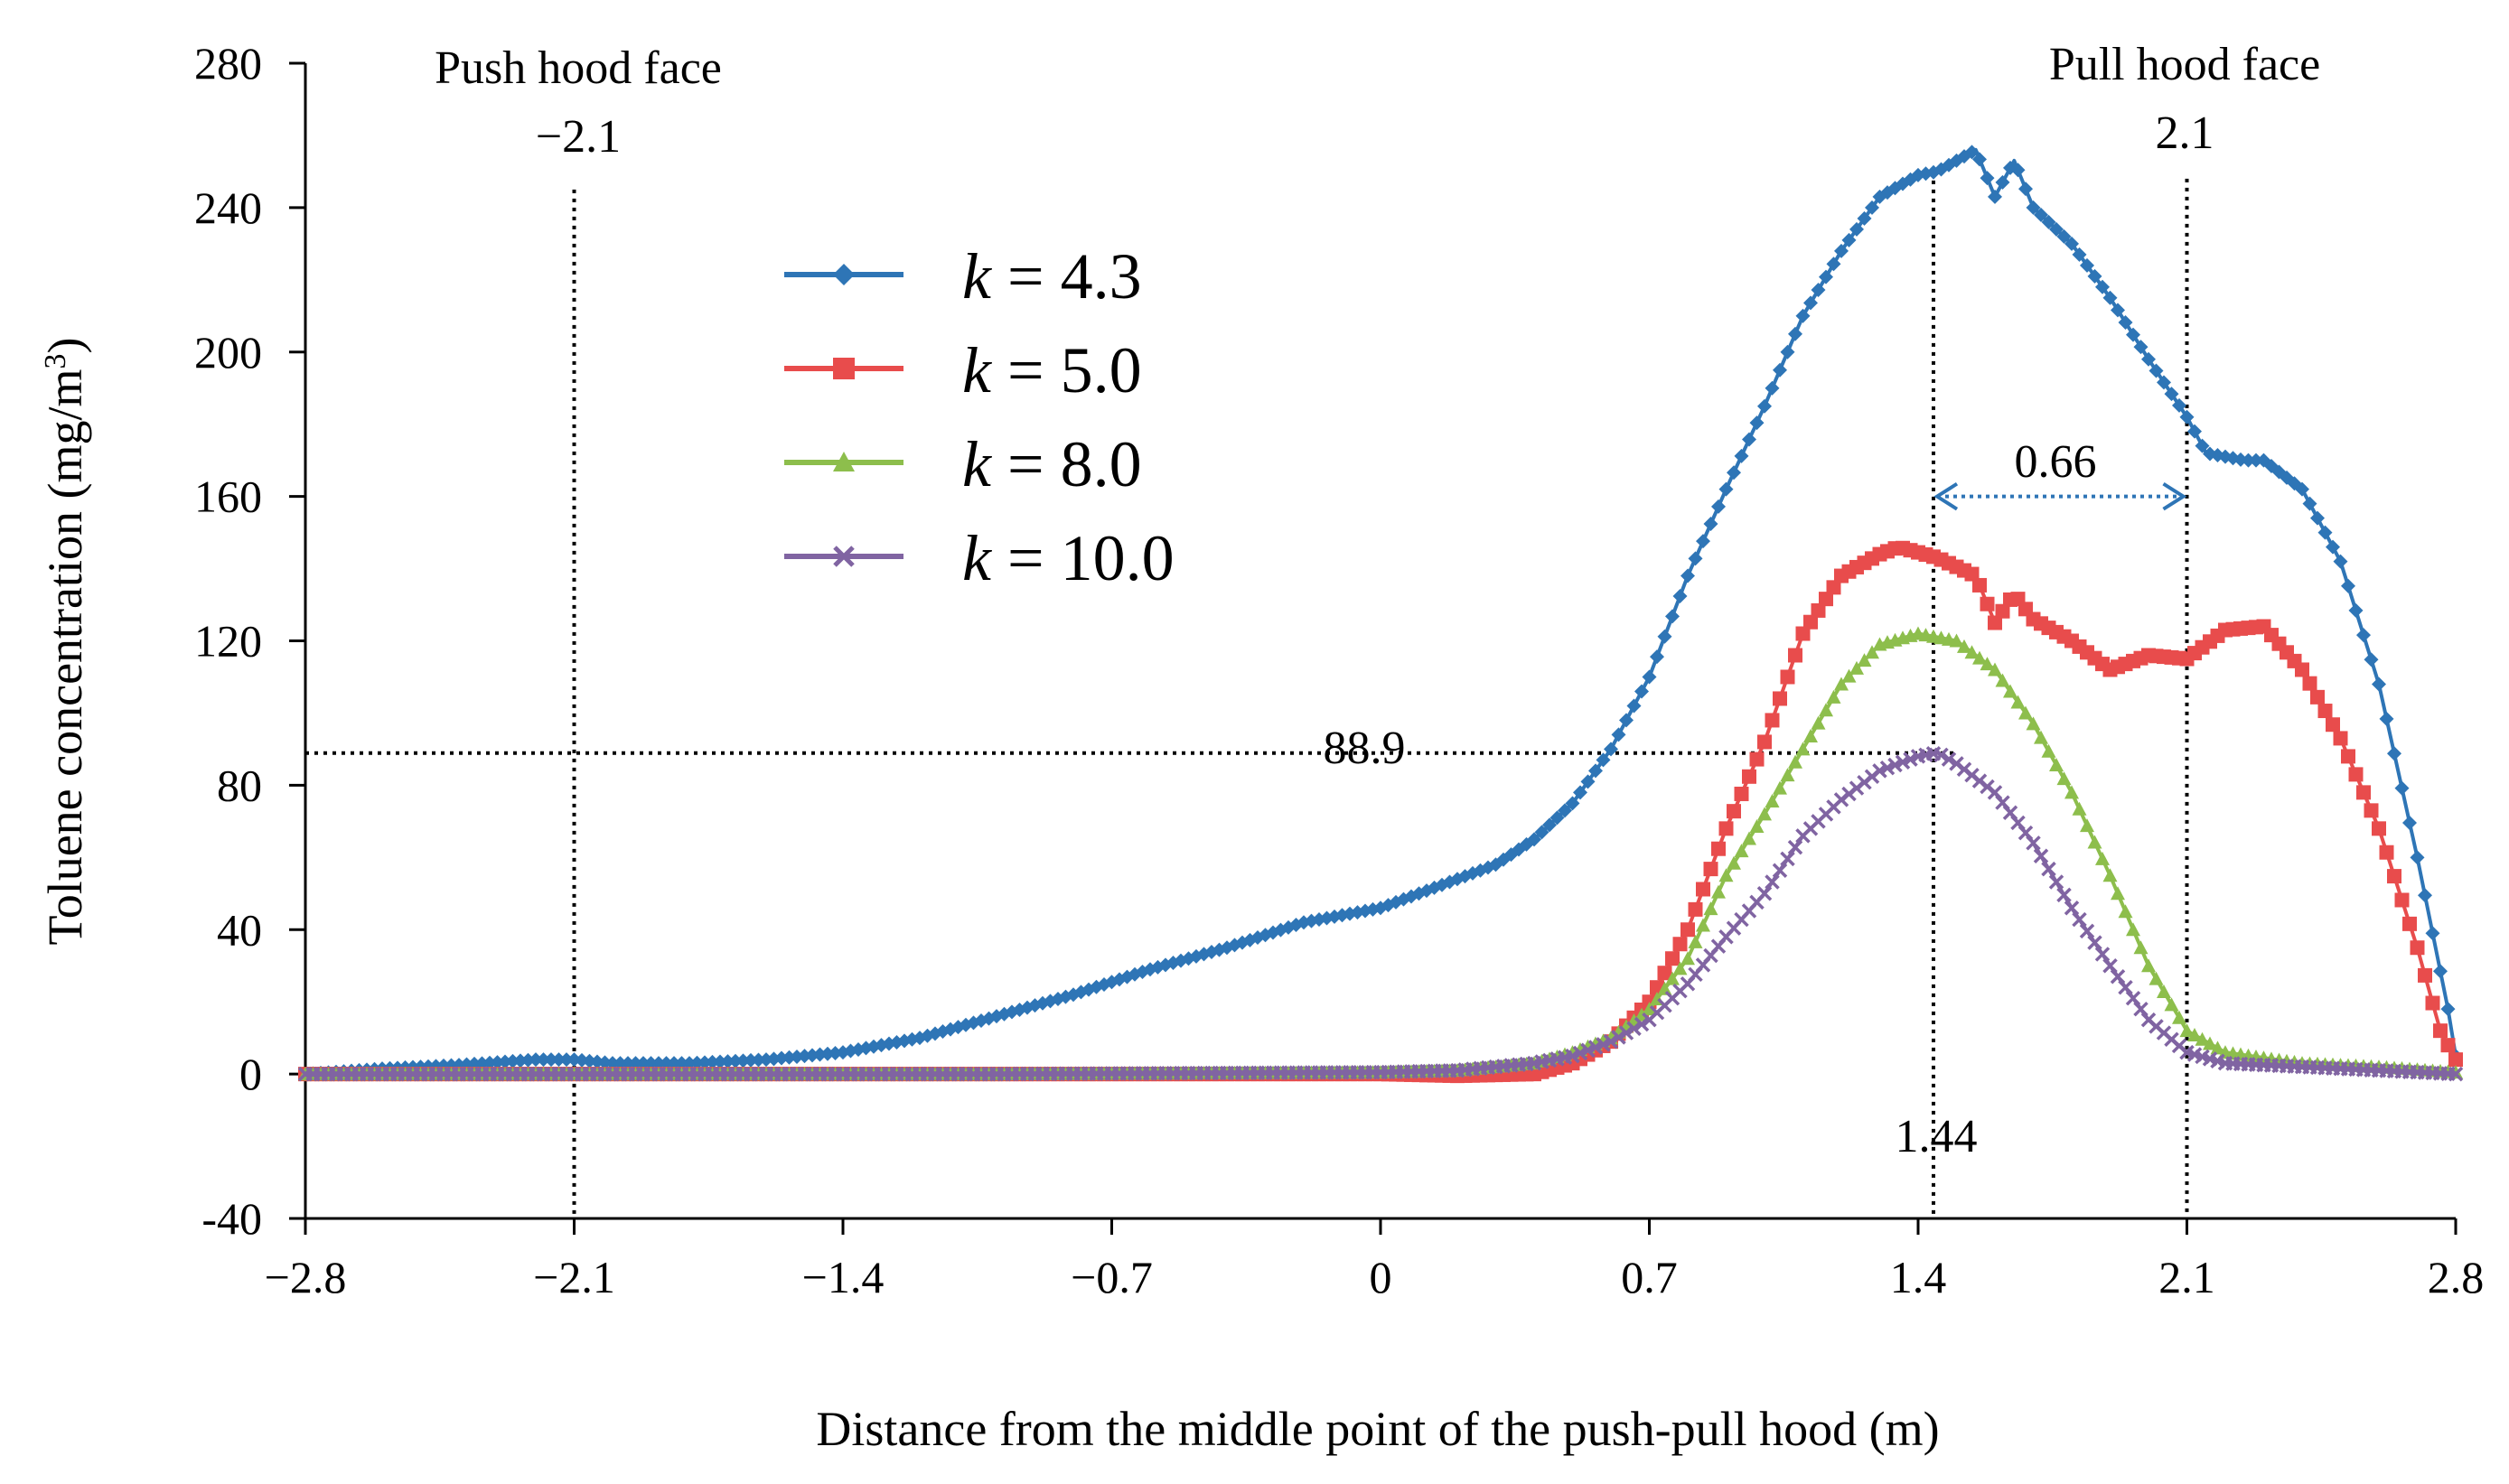 Image resolution: width=2509 pixels, height=1484 pixels. What do you see at coordinates (239, 929) in the screenshot?
I see `y-tick-label-40: 40` at bounding box center [239, 929].